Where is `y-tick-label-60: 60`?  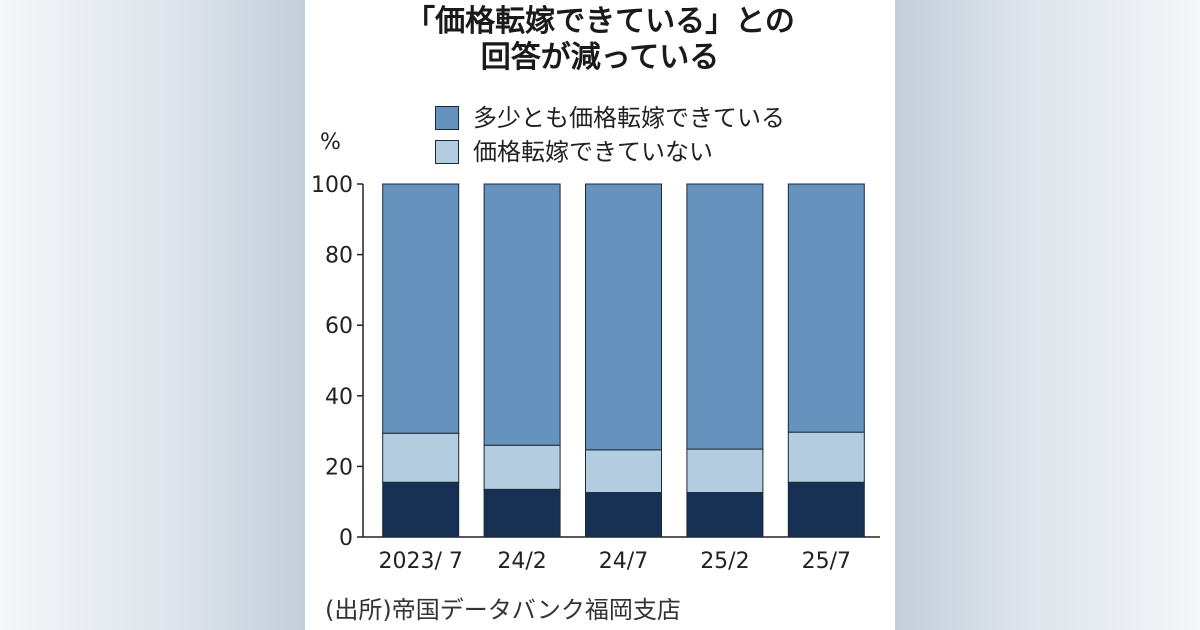 y-tick-label-60: 60 is located at coordinates (339, 326).